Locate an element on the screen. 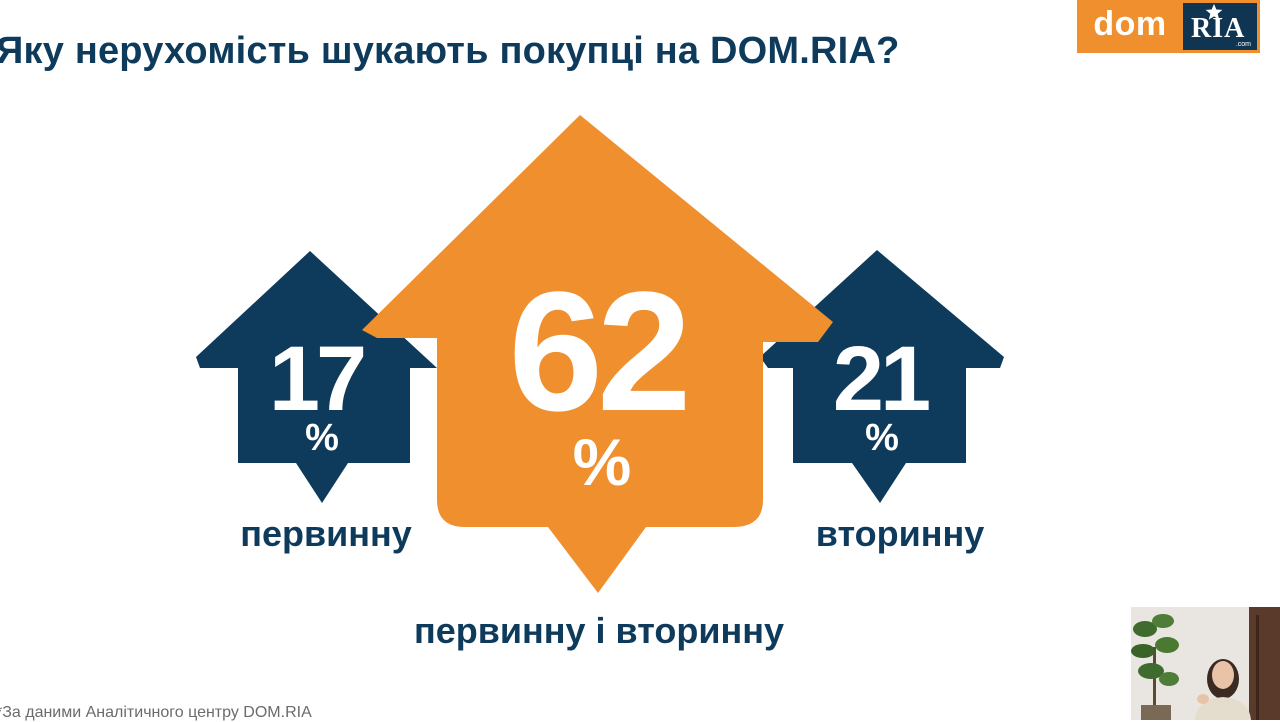  presenter-webcam is located at coordinates (1205, 663).